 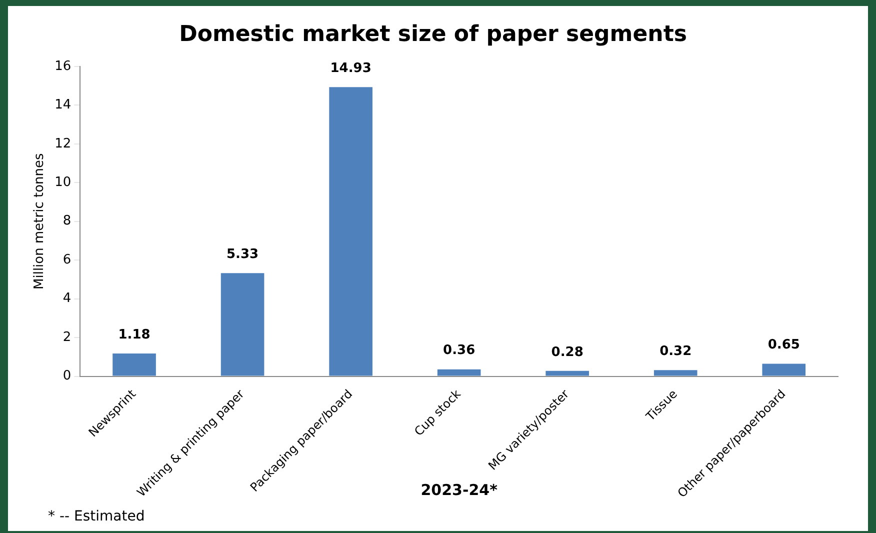 What do you see at coordinates (433, 34) in the screenshot?
I see `chart-title: Domestic market size of paper segments` at bounding box center [433, 34].